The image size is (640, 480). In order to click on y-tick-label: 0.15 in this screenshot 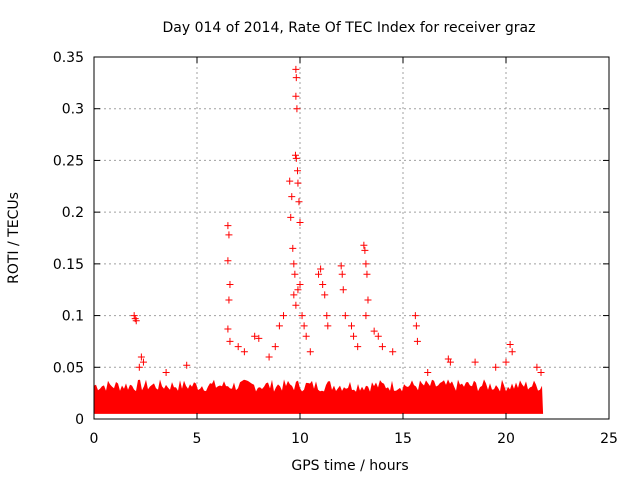, I will do `click(68, 265)`.